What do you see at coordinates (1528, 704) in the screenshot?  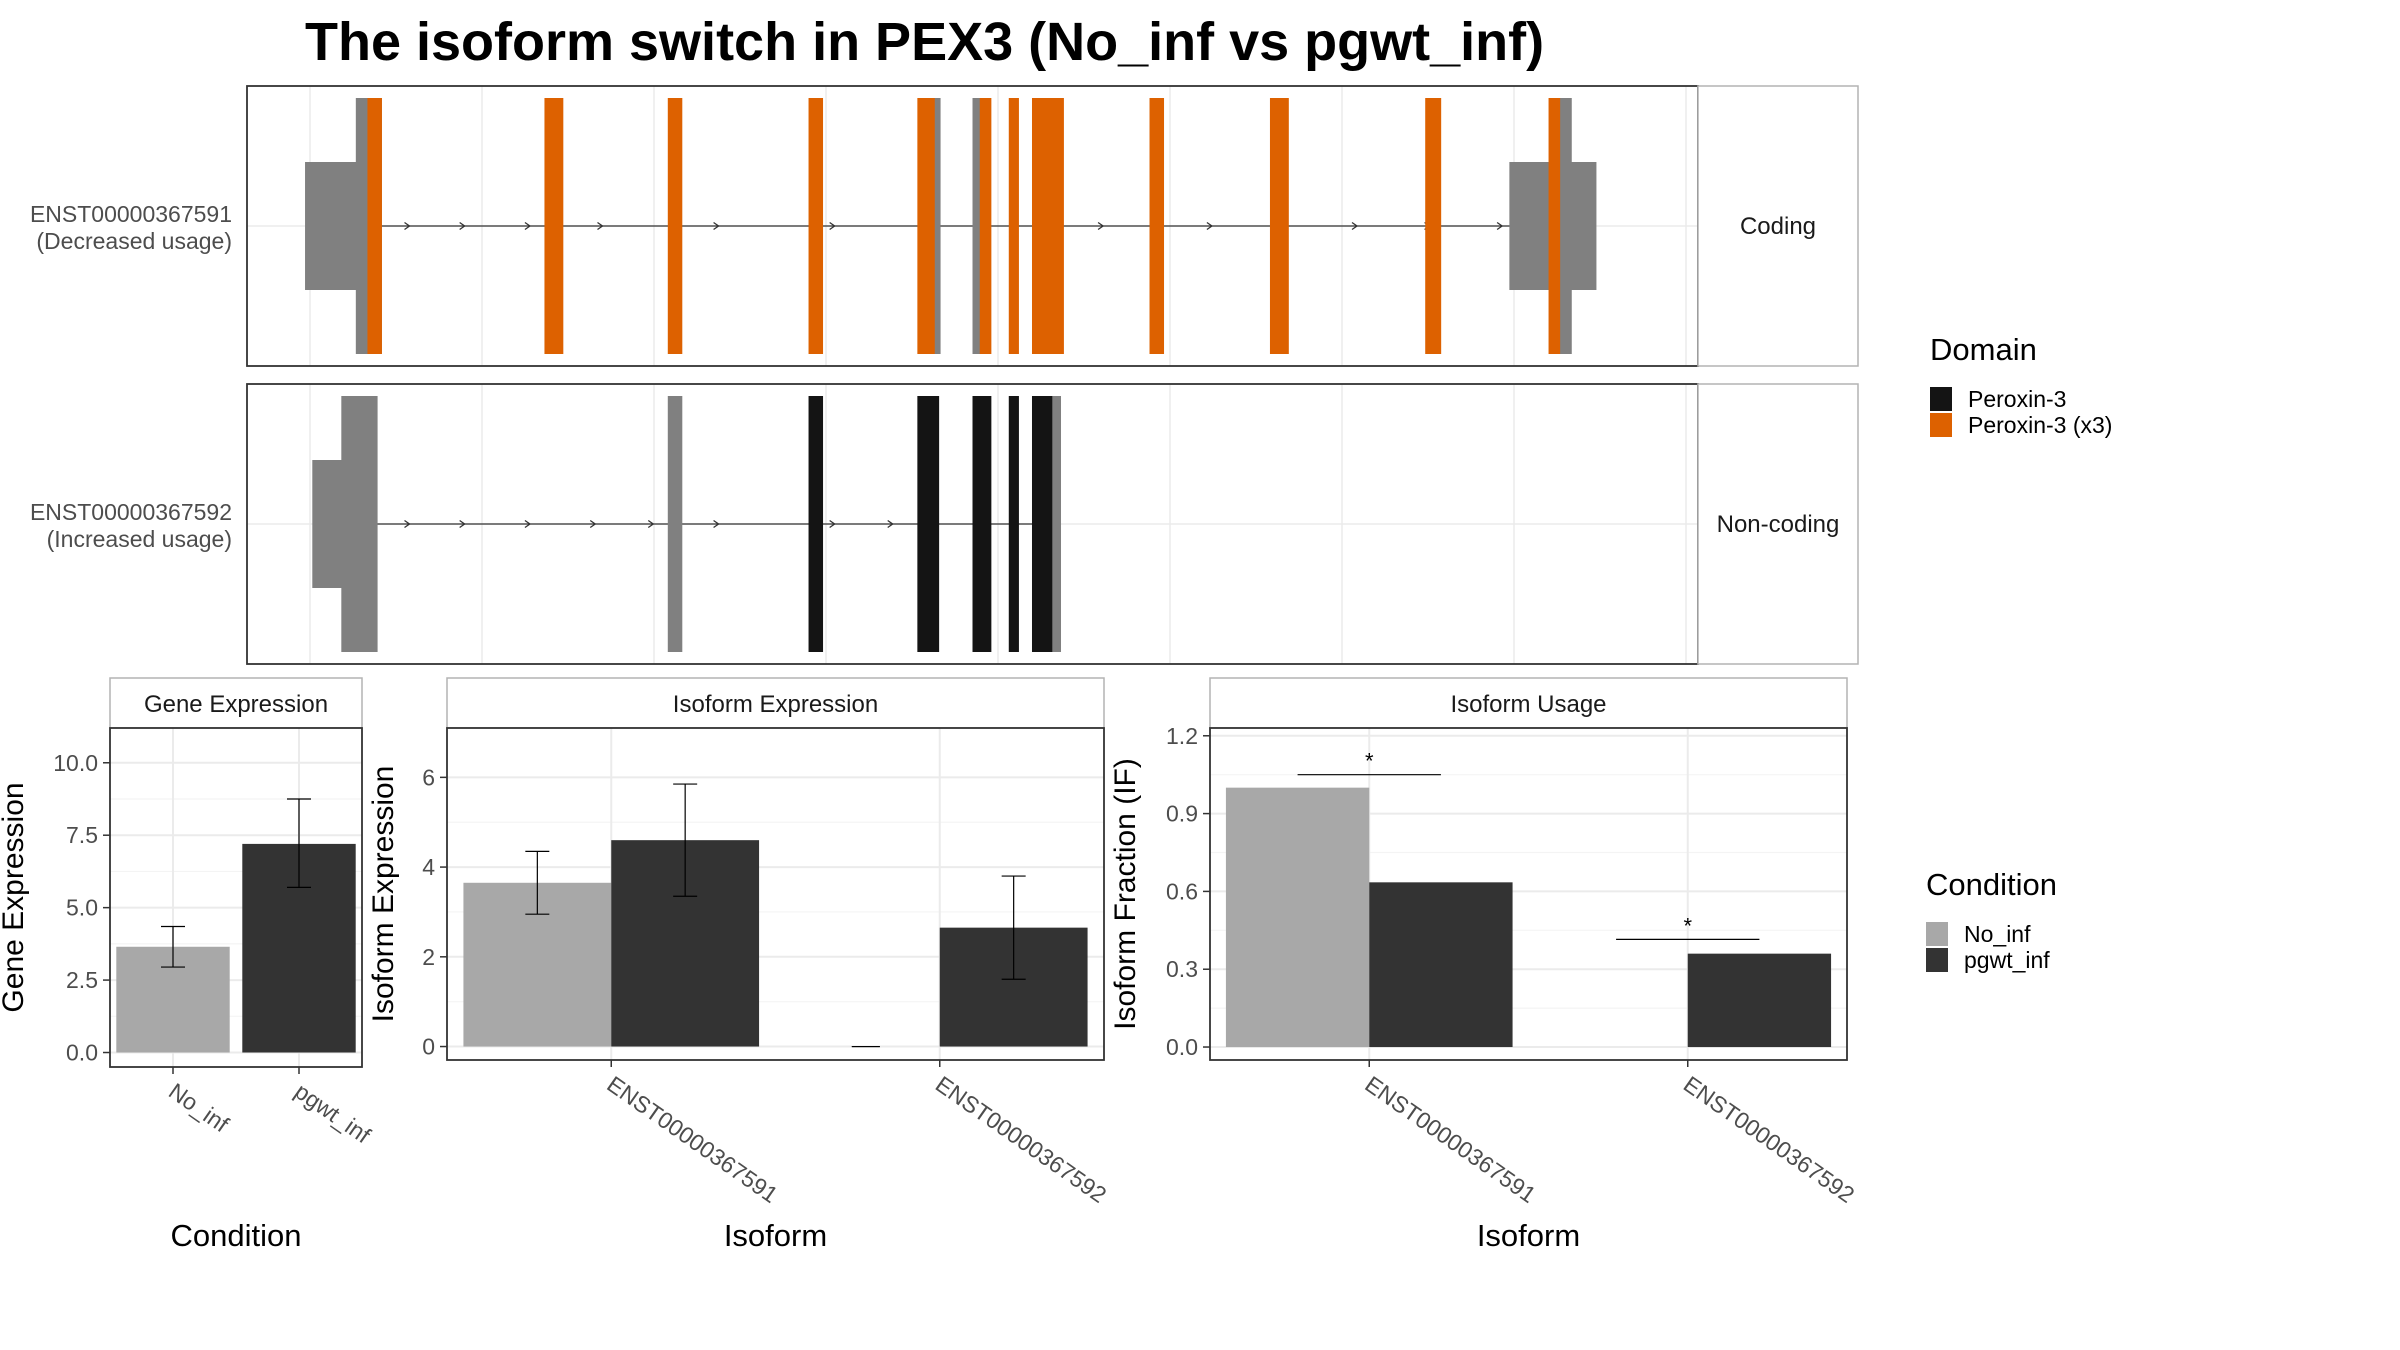 I see `bar-panel-title: Isoform Usage` at bounding box center [1528, 704].